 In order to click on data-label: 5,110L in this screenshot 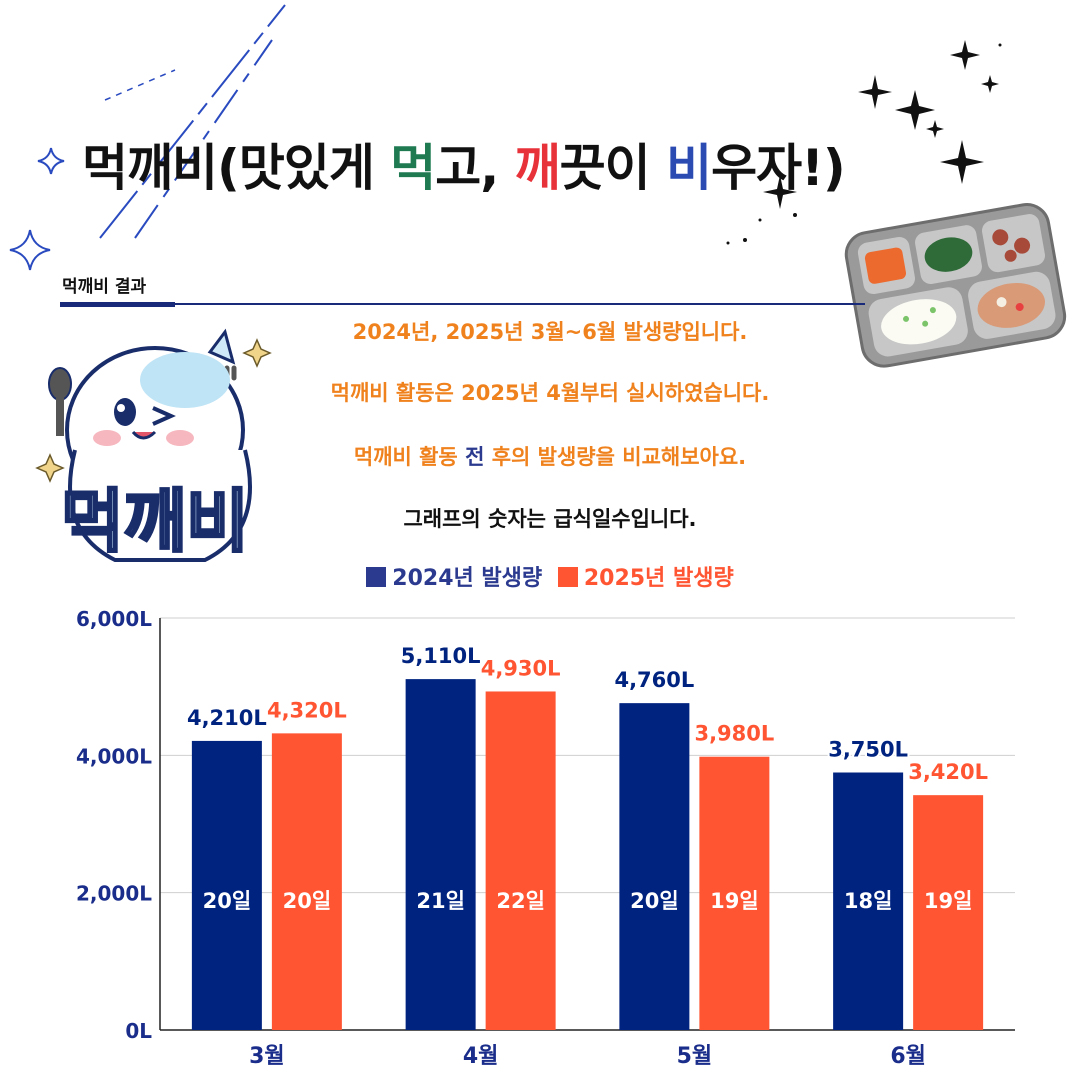, I will do `click(441, 656)`.